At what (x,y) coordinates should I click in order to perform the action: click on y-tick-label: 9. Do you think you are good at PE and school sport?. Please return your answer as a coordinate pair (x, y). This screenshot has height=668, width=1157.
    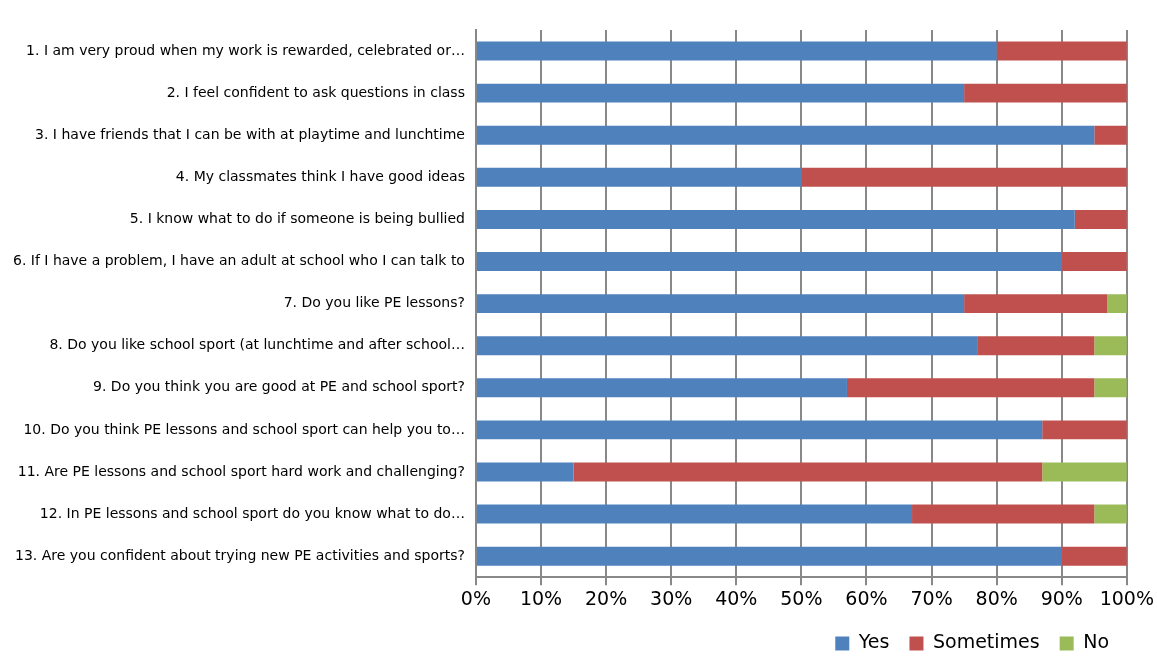
    Looking at the image, I should click on (279, 386).